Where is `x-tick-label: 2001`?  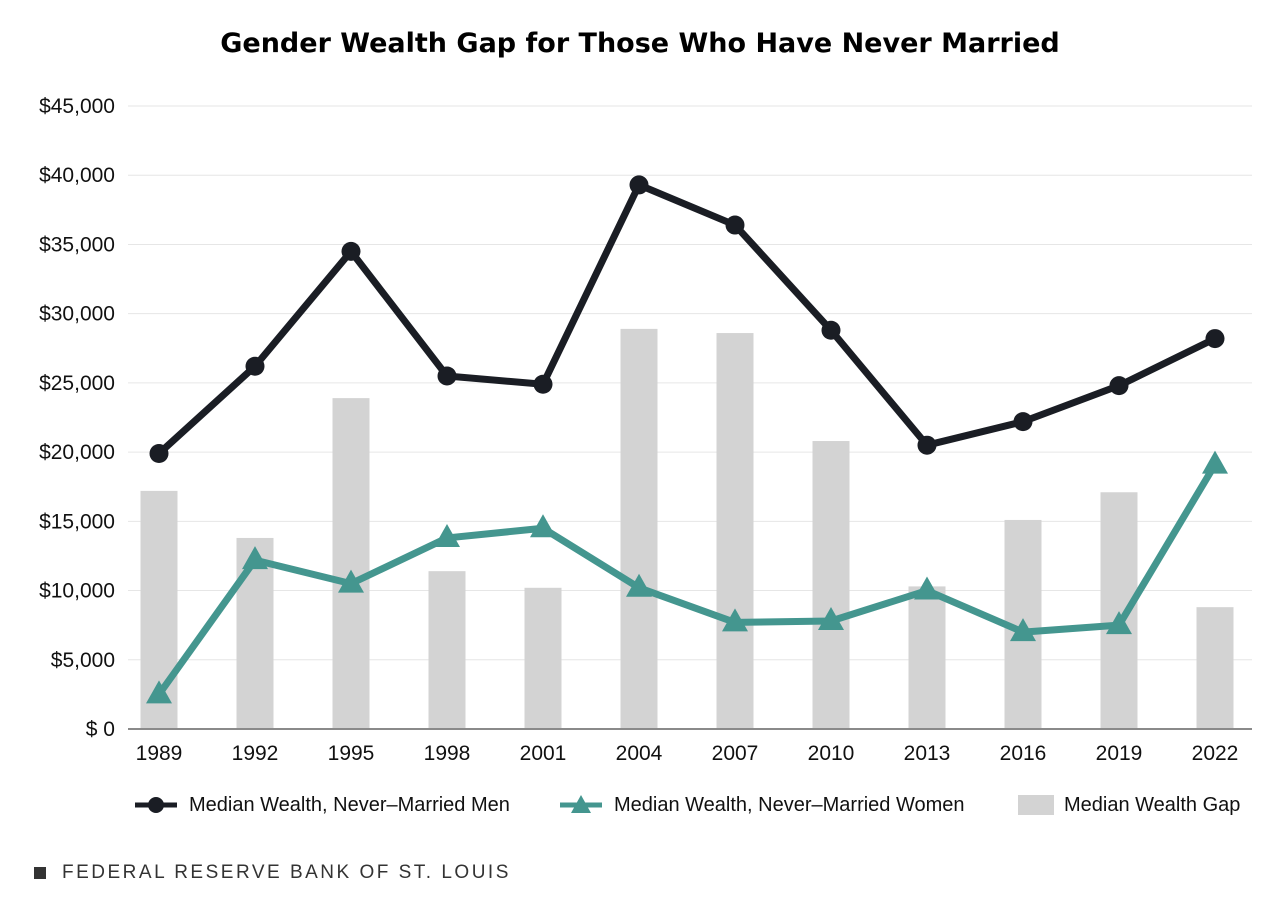 x-tick-label: 2001 is located at coordinates (543, 753).